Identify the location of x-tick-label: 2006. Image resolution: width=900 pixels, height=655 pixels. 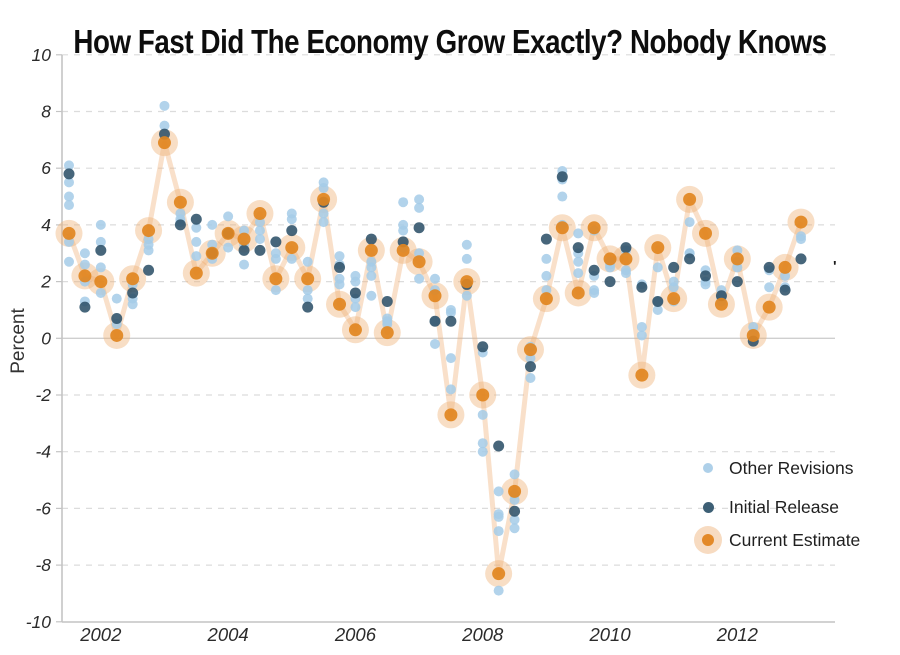
(355, 634).